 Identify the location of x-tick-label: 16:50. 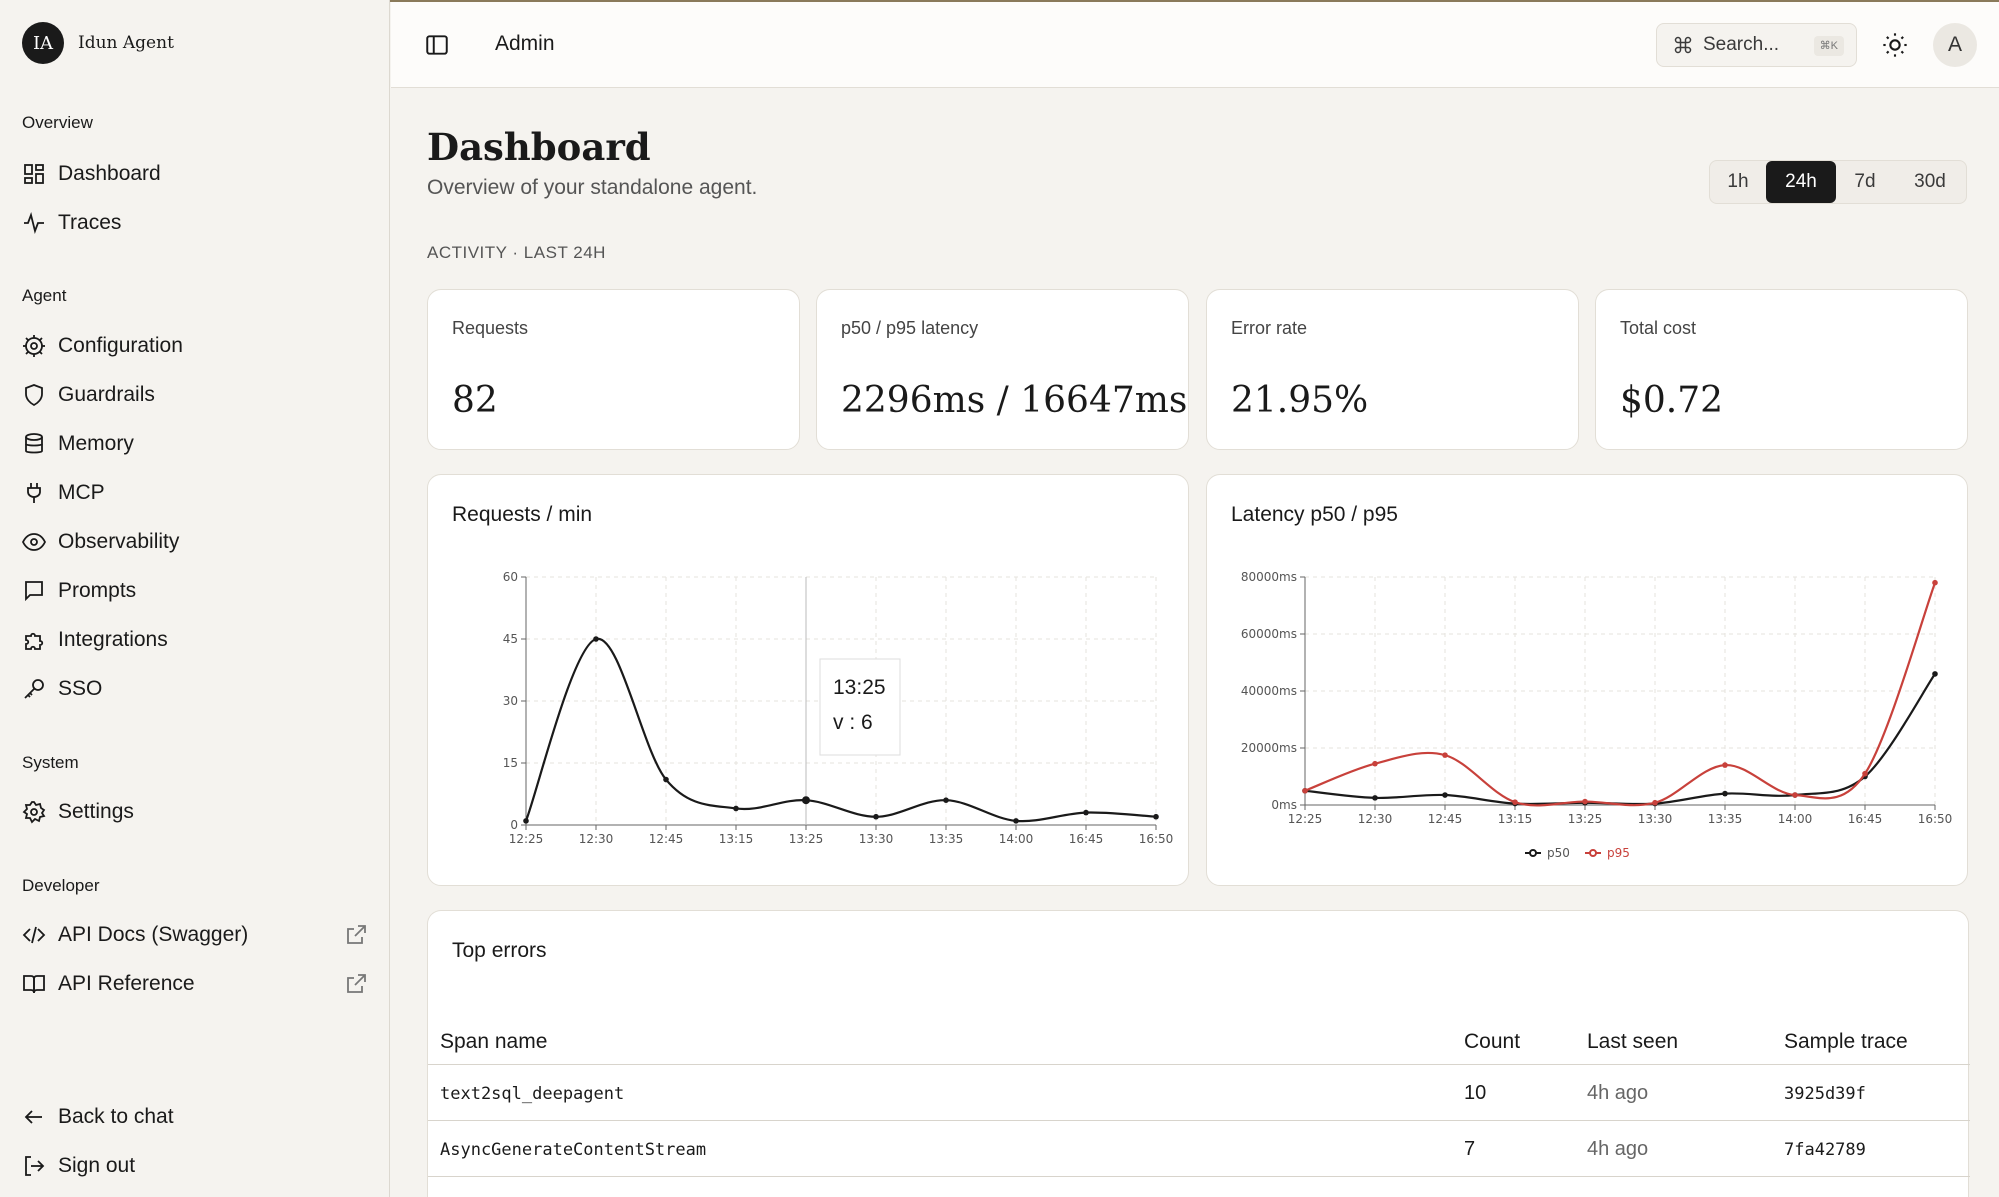
(1156, 839).